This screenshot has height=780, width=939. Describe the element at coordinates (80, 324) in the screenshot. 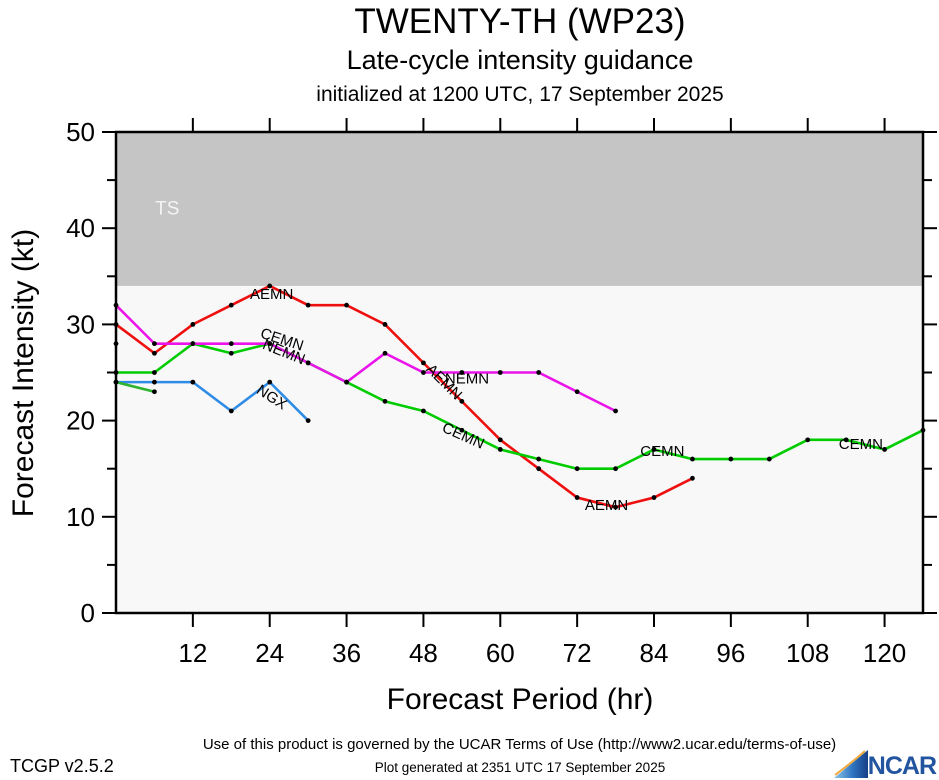

I see `y-tick-label: 30` at that location.